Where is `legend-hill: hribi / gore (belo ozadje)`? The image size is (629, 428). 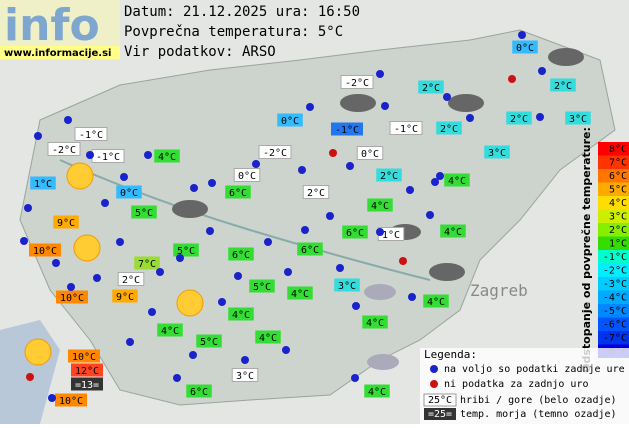 legend-hill: hribi / gore (belo ozadje) is located at coordinates (538, 400).